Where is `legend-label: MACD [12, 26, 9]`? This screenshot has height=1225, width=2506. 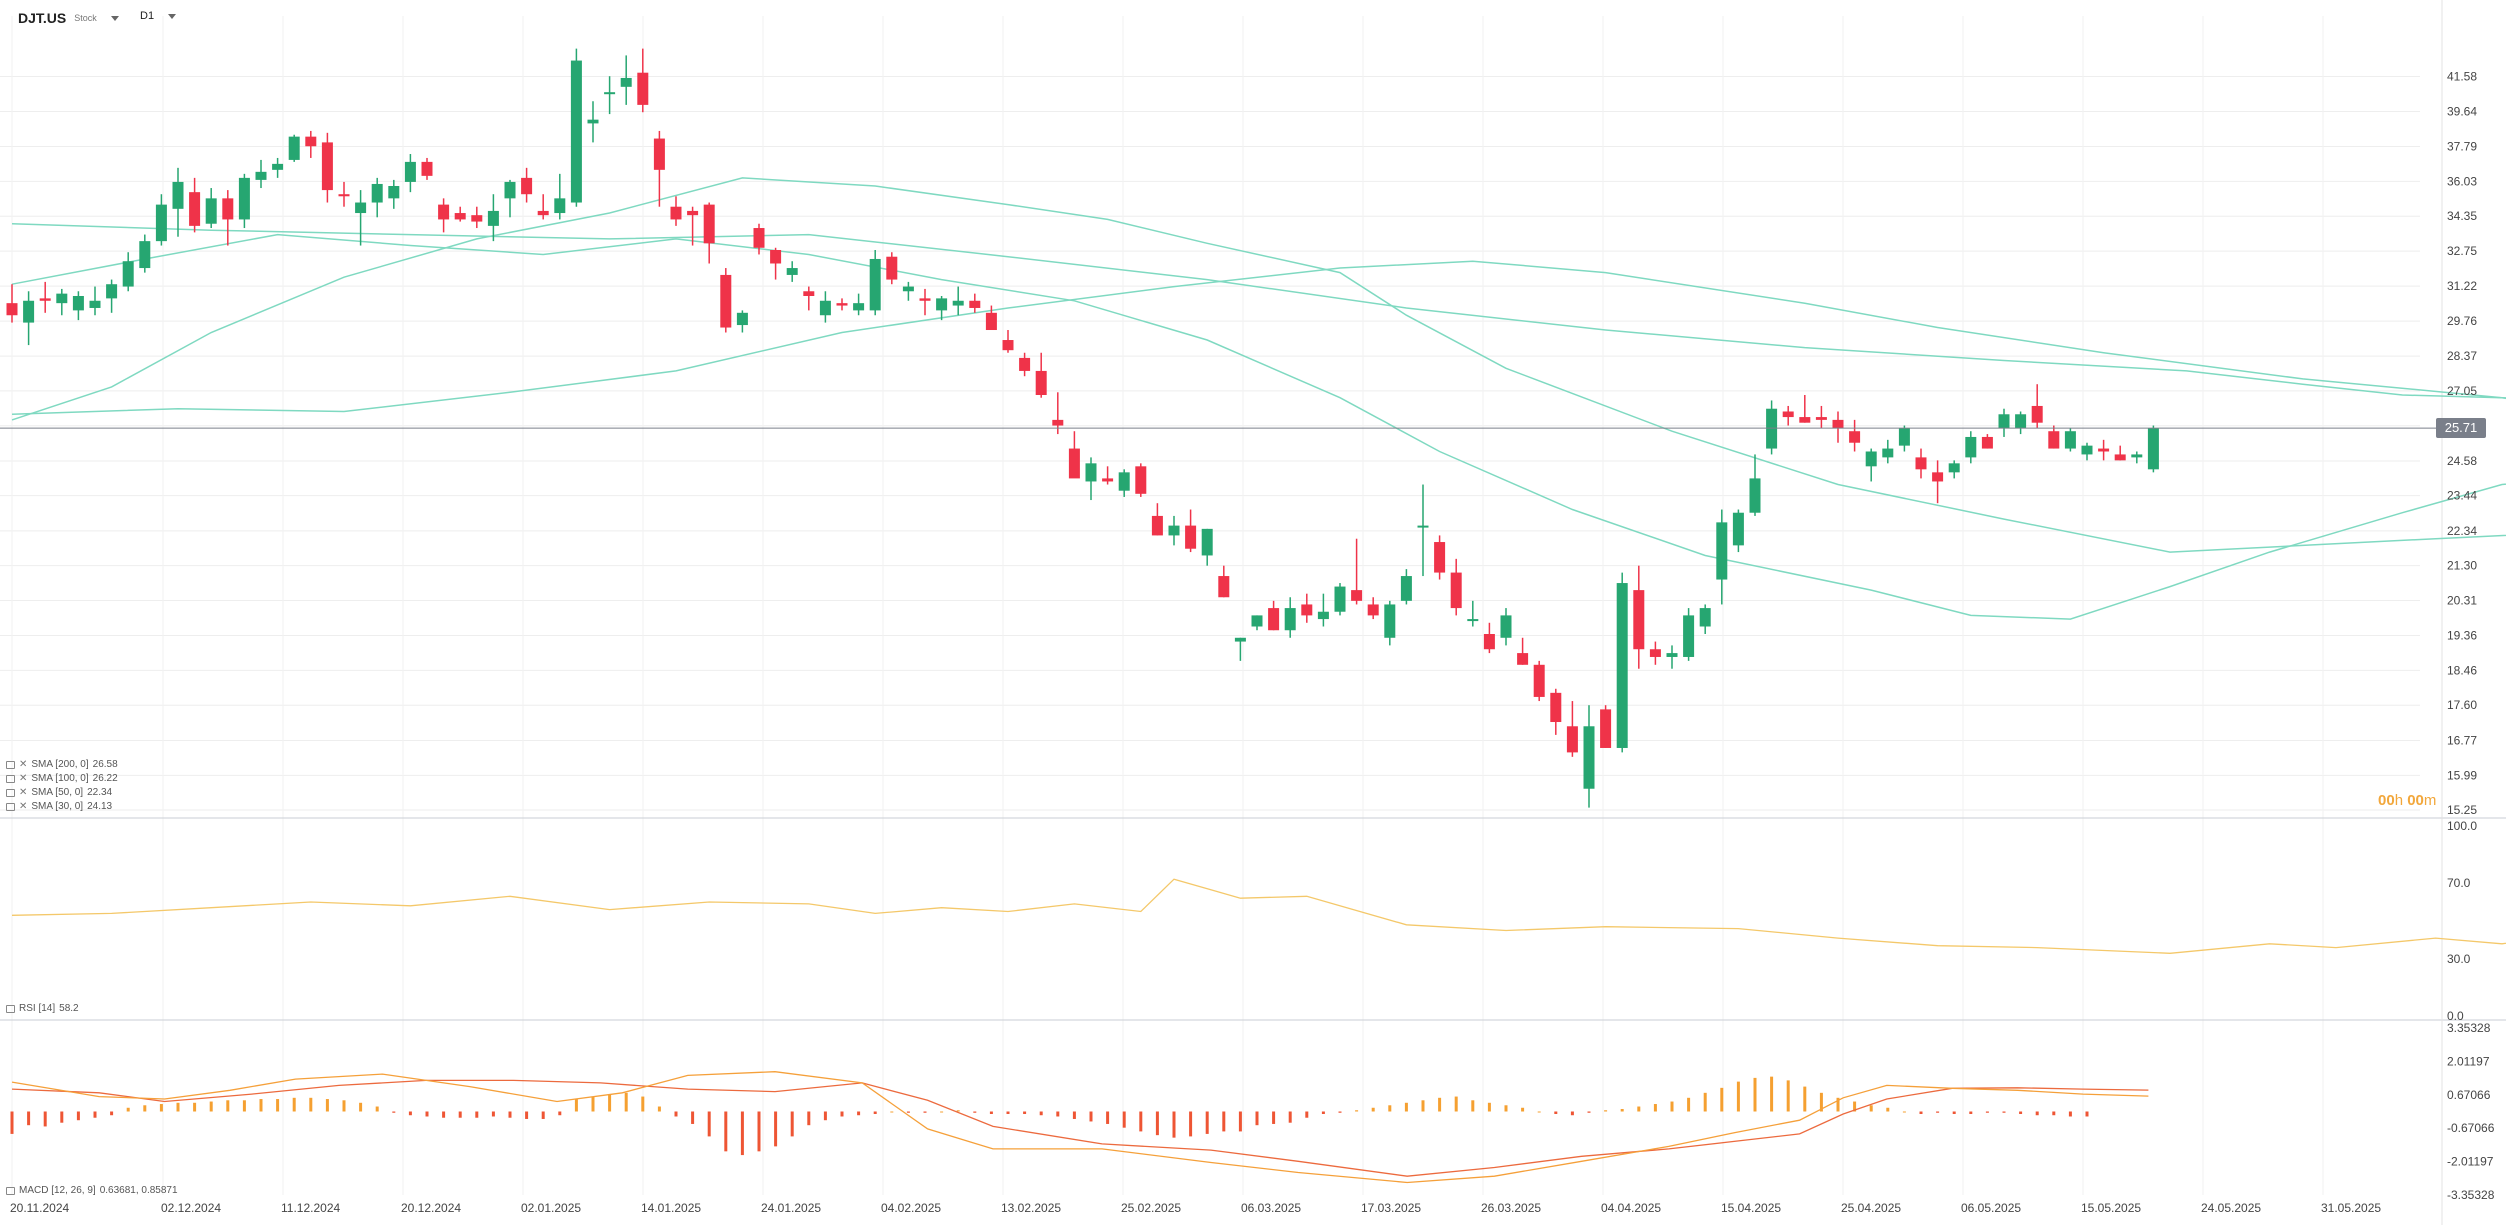 legend-label: MACD [12, 26, 9] is located at coordinates (57, 1190).